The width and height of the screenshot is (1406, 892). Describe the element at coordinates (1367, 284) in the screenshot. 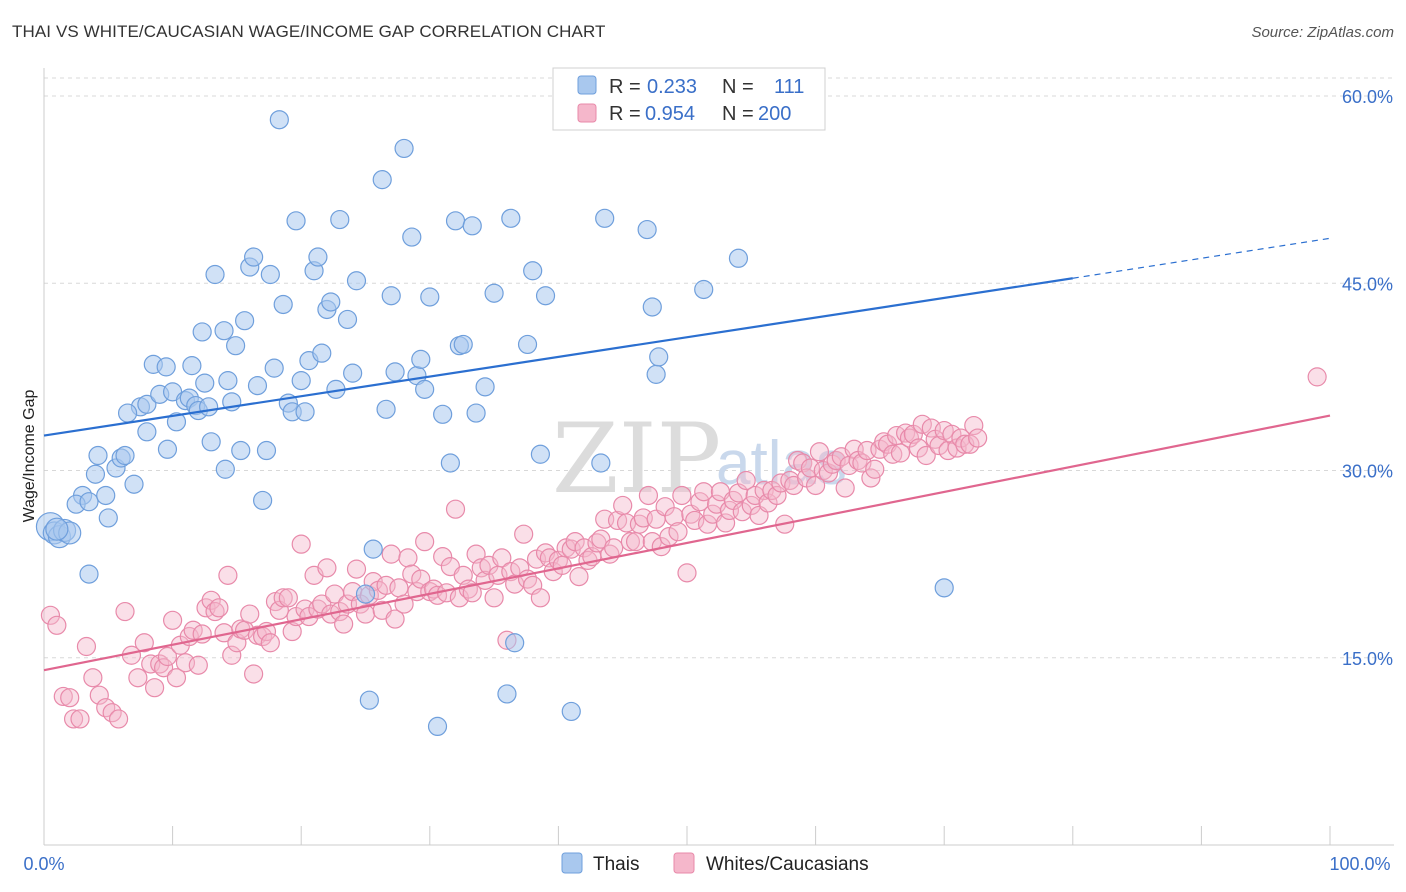

I see `y-tick-label-45: 45.0%` at that location.